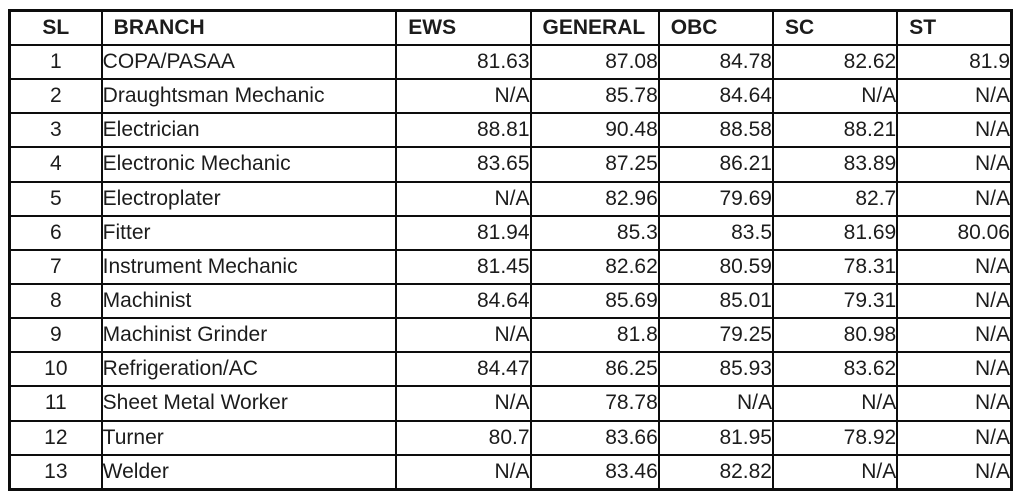 This screenshot has height=498, width=1020. I want to click on cell-ews: 88.81, so click(463, 130).